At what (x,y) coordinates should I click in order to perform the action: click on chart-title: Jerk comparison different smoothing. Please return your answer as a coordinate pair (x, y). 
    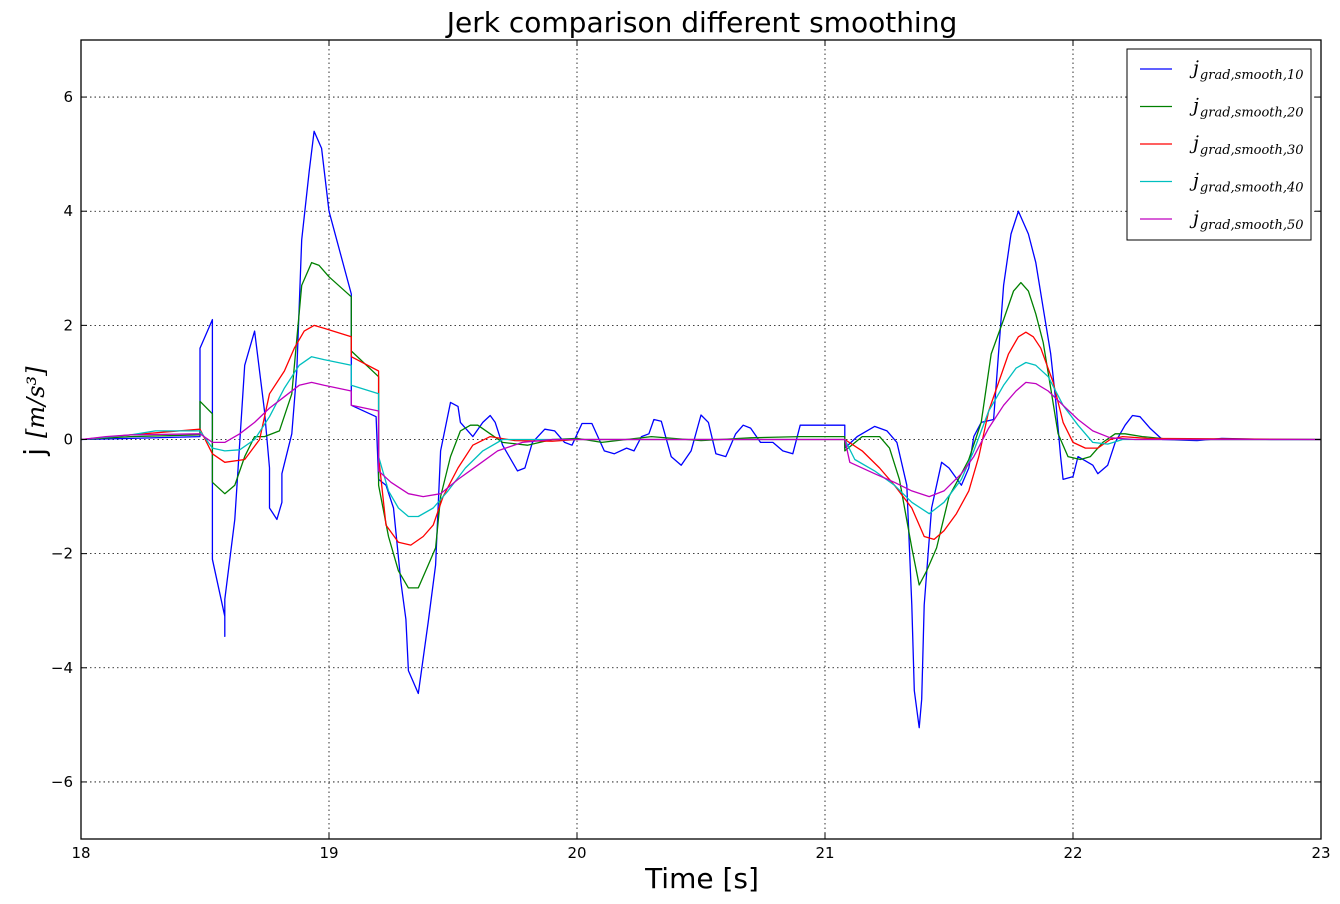
    Looking at the image, I should click on (701, 22).